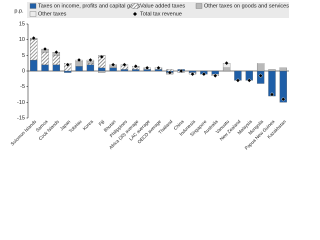 The width and height of the screenshot is (320, 240). What do you see at coordinates (19, 11) in the screenshot?
I see `y-axis-label: p.p.` at bounding box center [19, 11].